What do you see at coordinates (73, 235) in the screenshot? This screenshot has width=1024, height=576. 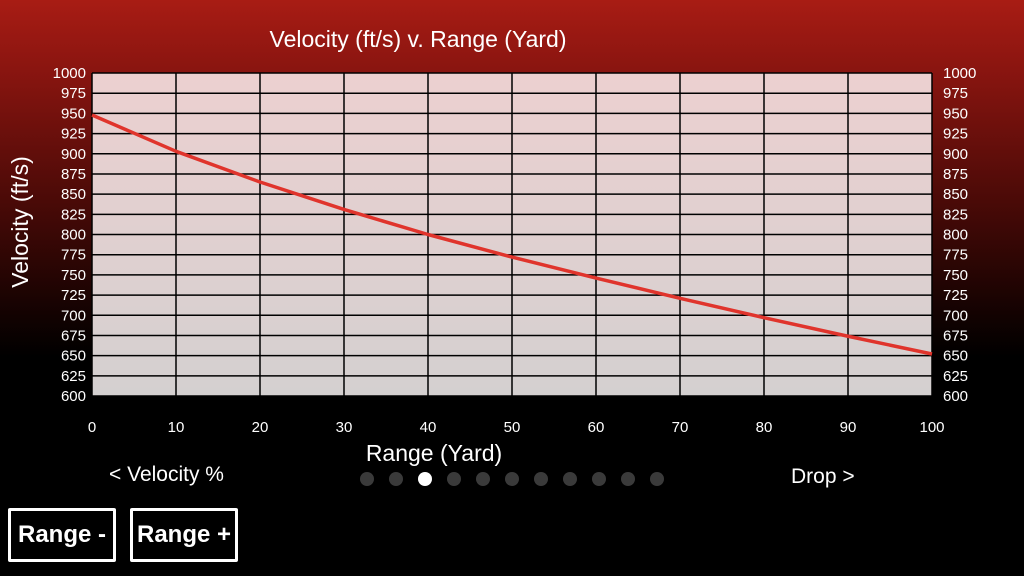 I see `y-tick-label-left: 800` at bounding box center [73, 235].